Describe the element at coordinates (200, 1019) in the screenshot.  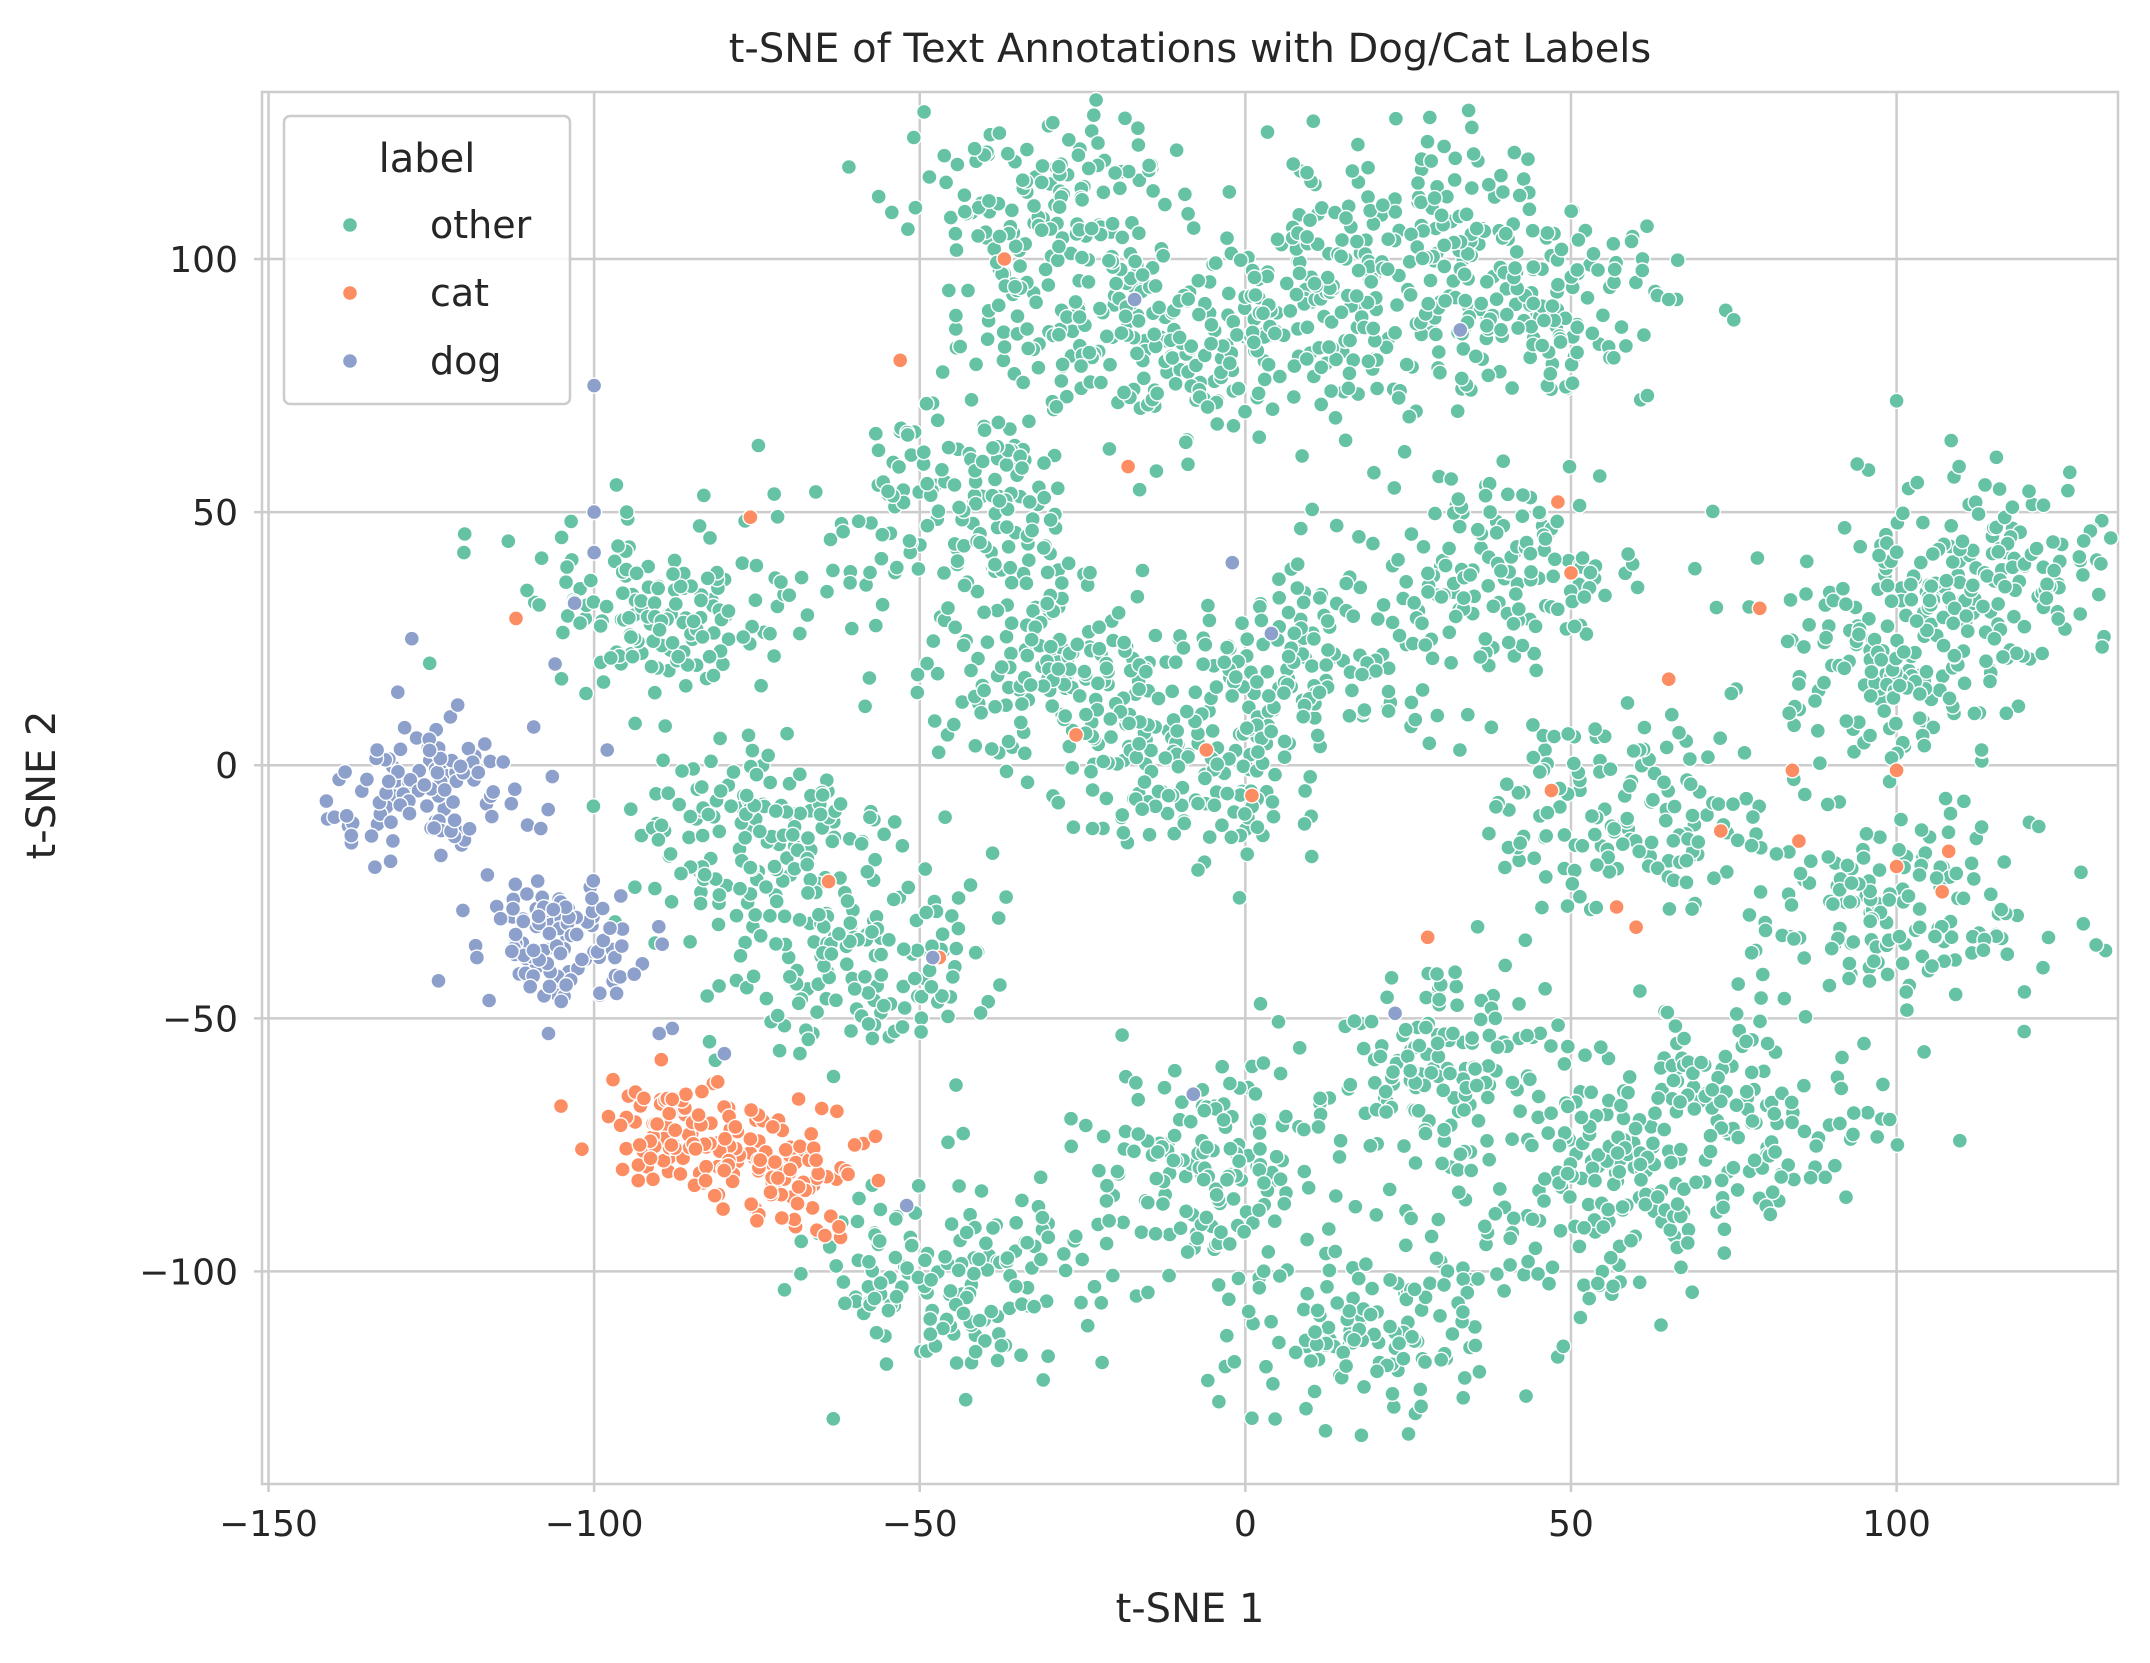
I see `y-tick-label: −50` at that location.